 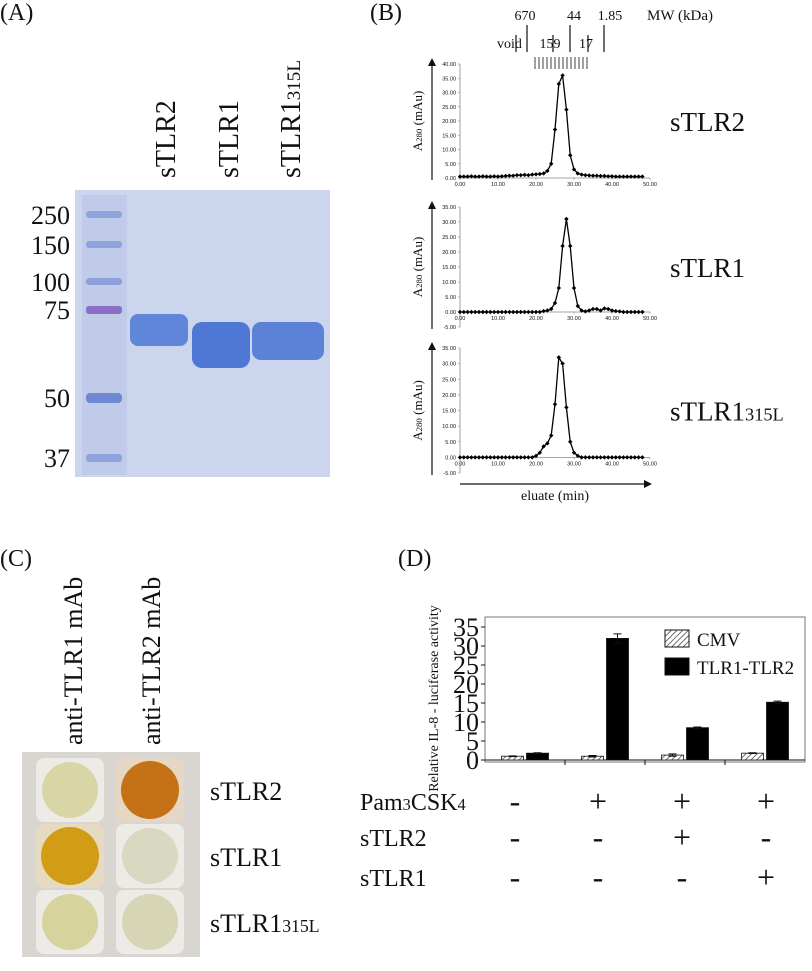 I want to click on y-tick-label: 5, so click(x=472, y=741).